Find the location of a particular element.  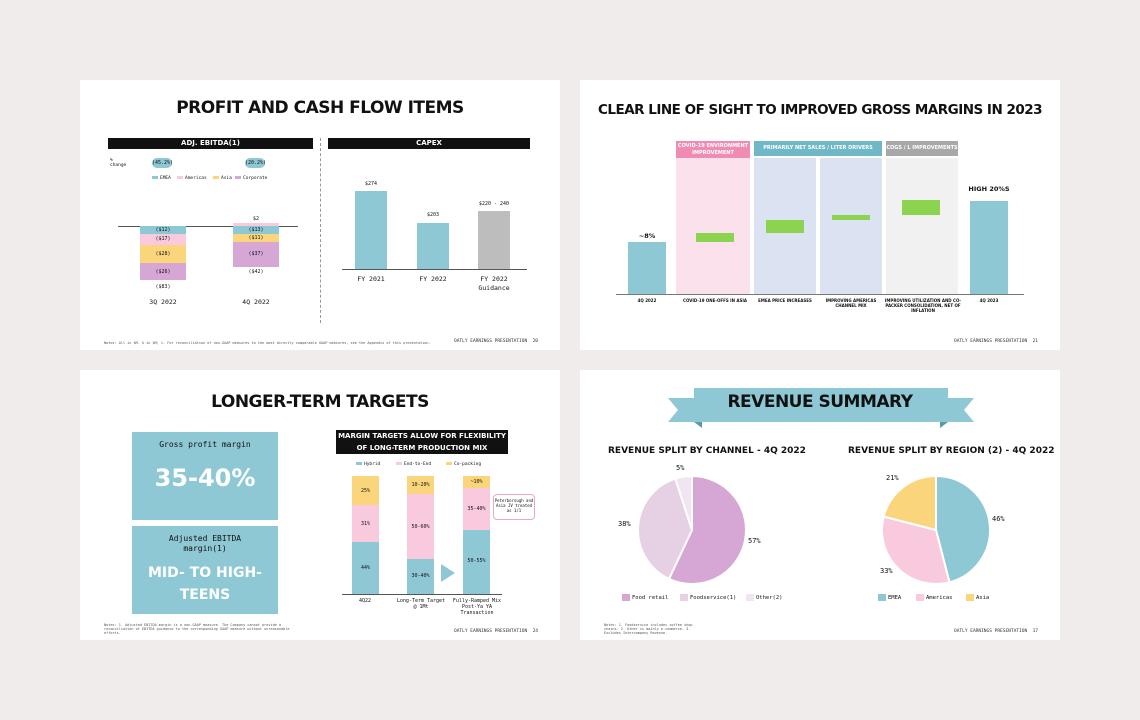

slide-title: LONGER-TERM TARGETS is located at coordinates (320, 402).